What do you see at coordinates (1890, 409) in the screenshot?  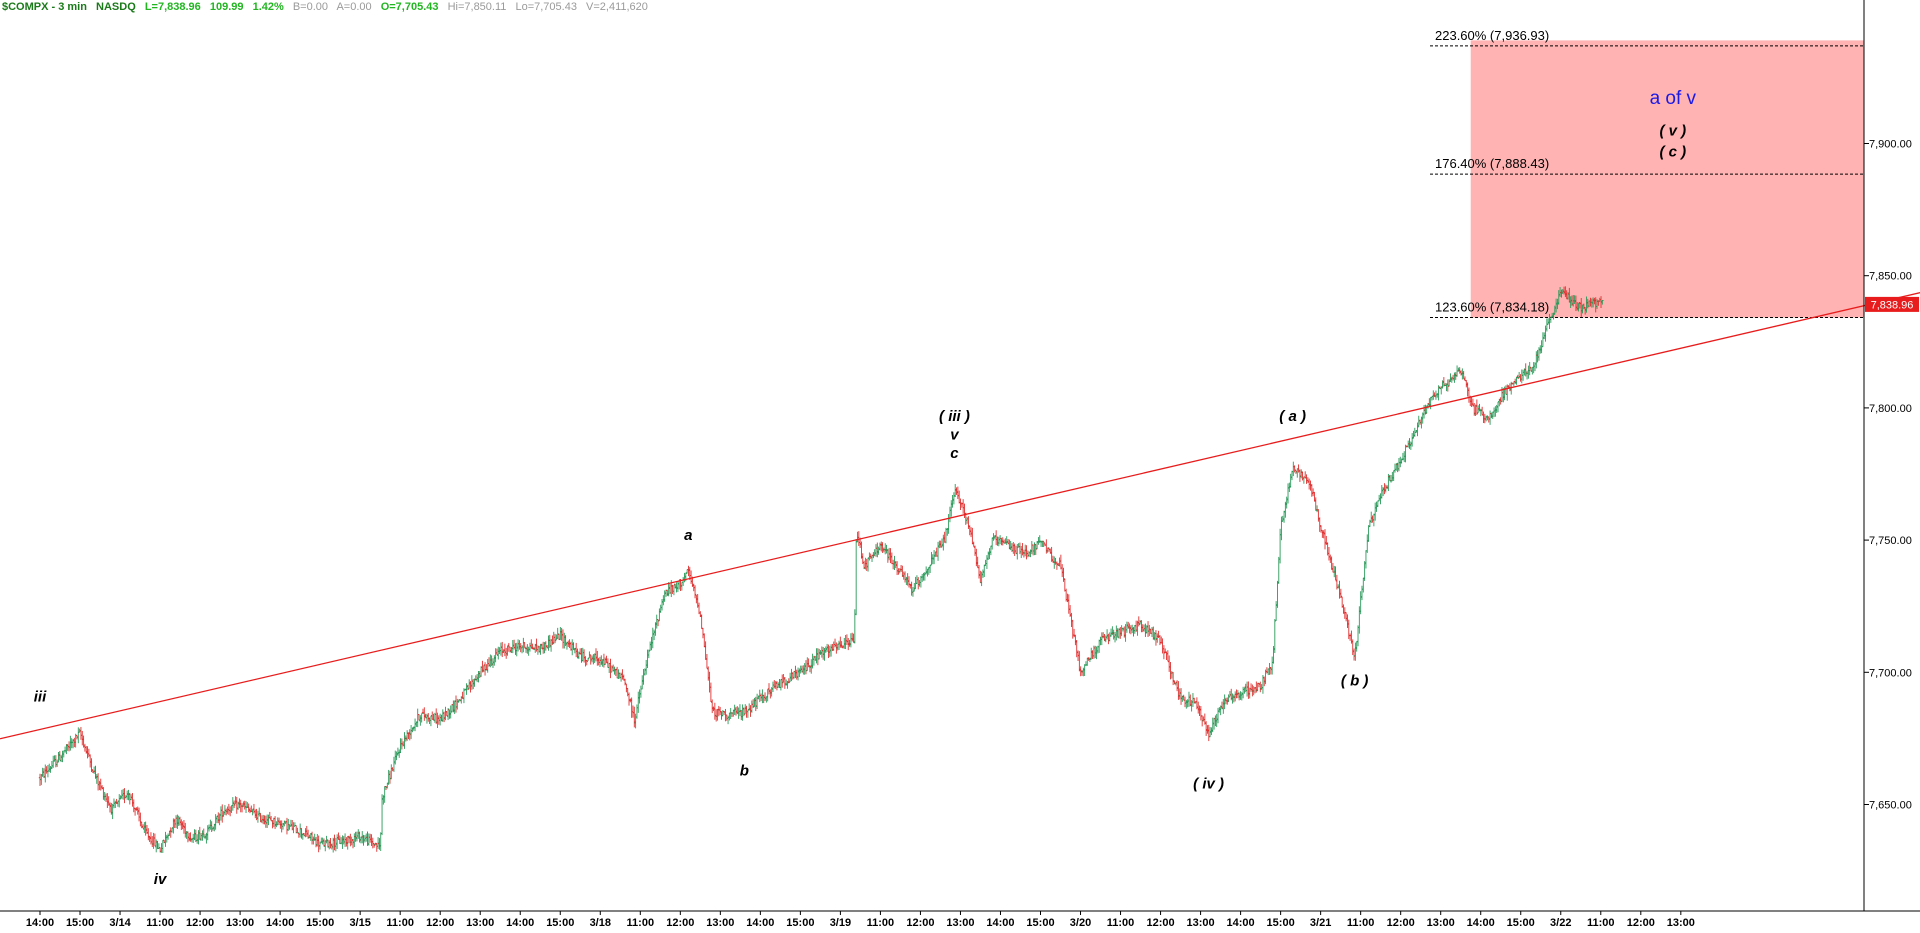 I see `y-tick-label: 7,800.00` at bounding box center [1890, 409].